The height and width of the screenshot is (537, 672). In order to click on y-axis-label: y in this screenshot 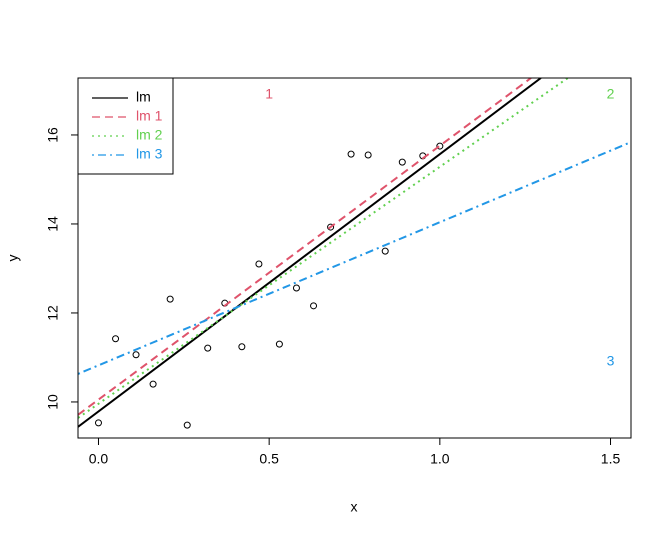, I will do `click(13, 258)`.